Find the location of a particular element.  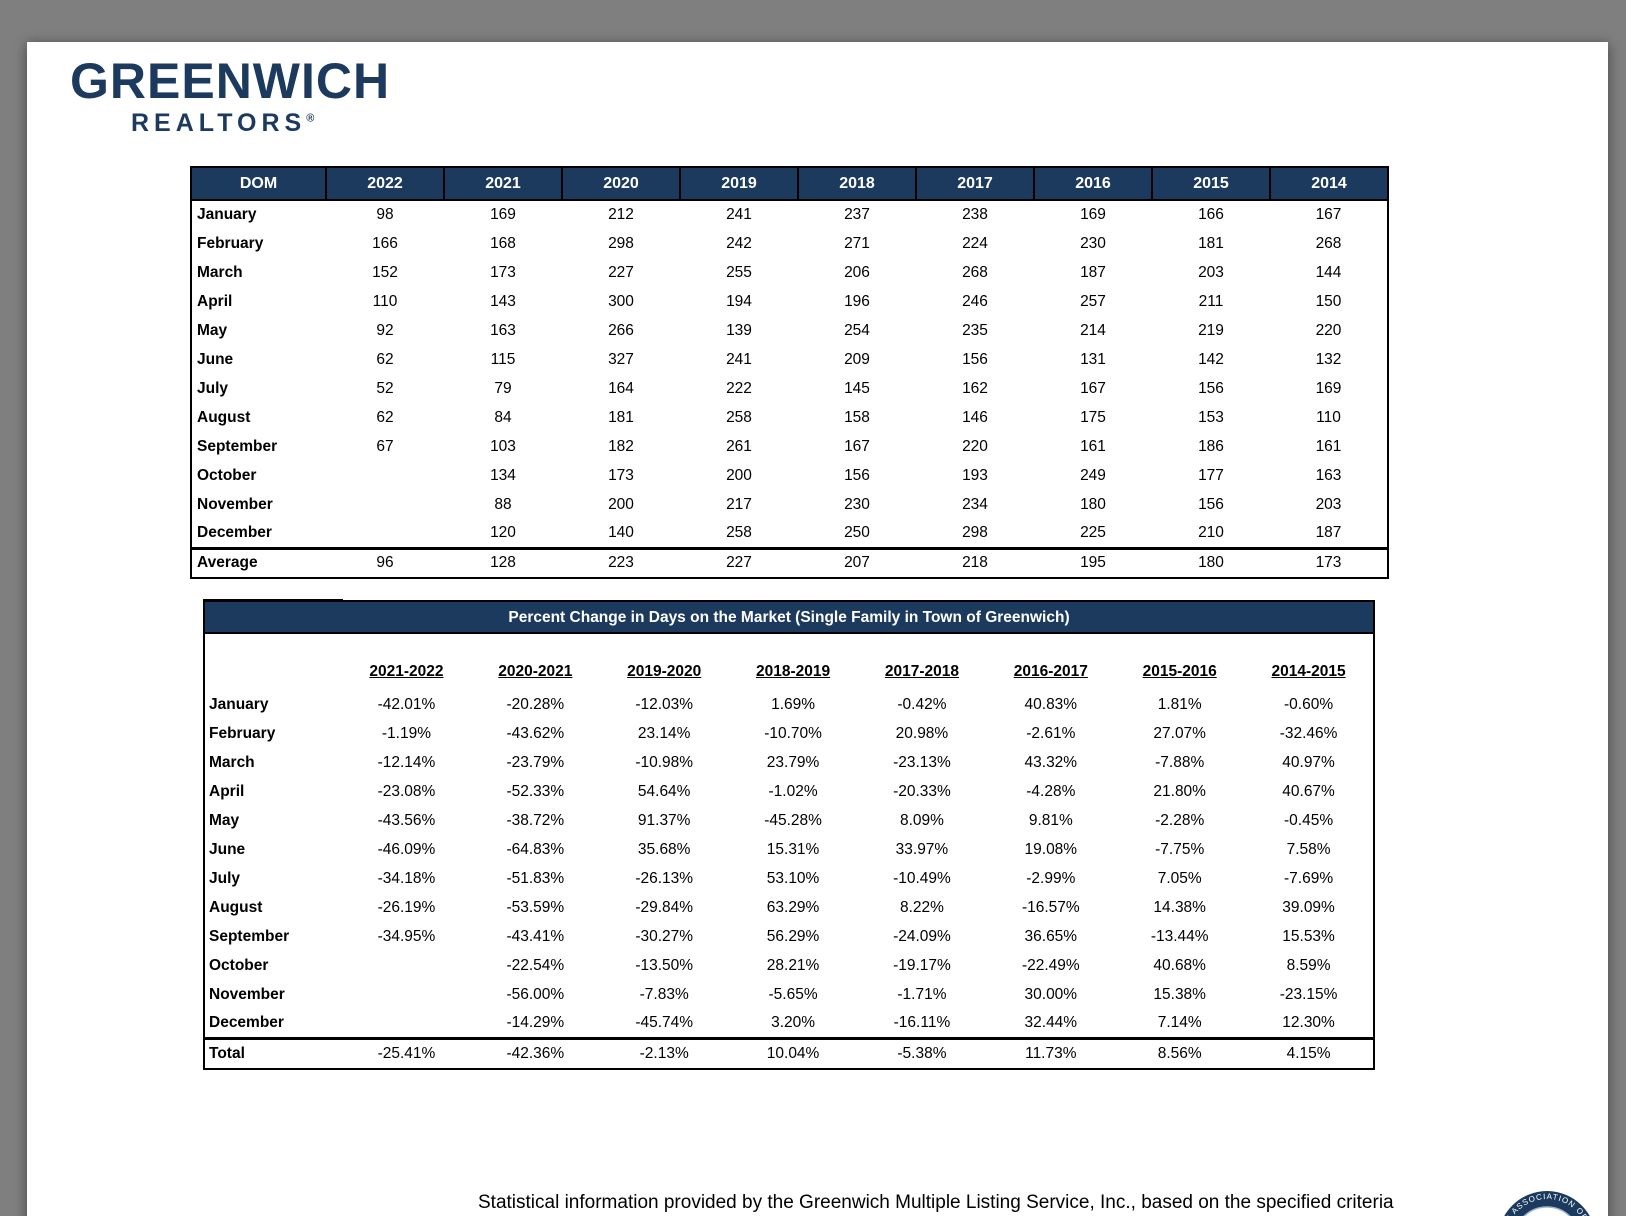

cell-value: -7.69% is located at coordinates (1309, 878).